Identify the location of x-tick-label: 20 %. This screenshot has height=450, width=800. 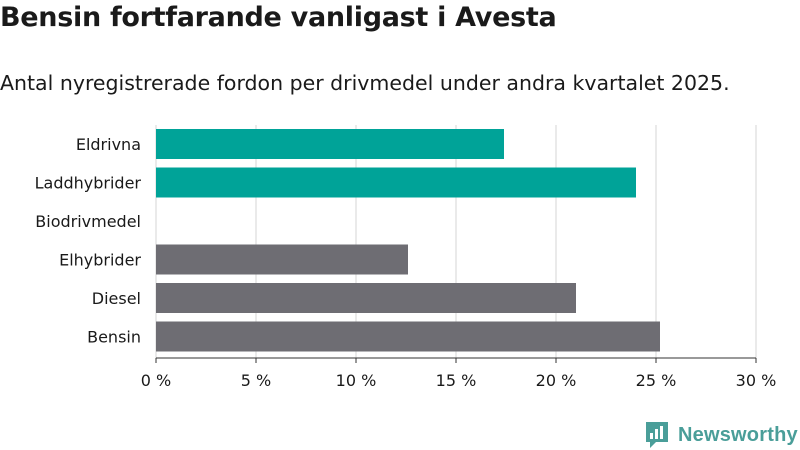
(556, 380).